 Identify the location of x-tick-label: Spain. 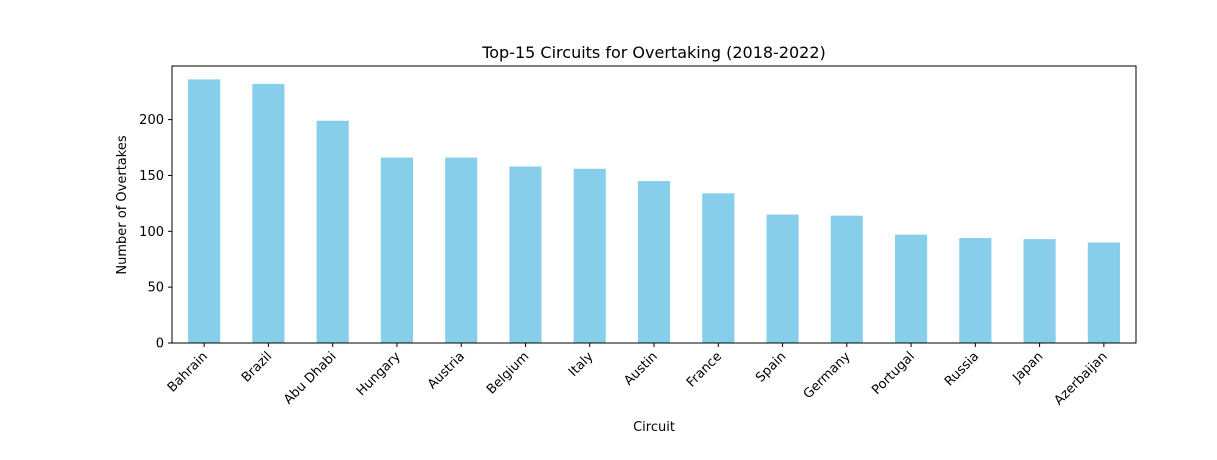
(771, 367).